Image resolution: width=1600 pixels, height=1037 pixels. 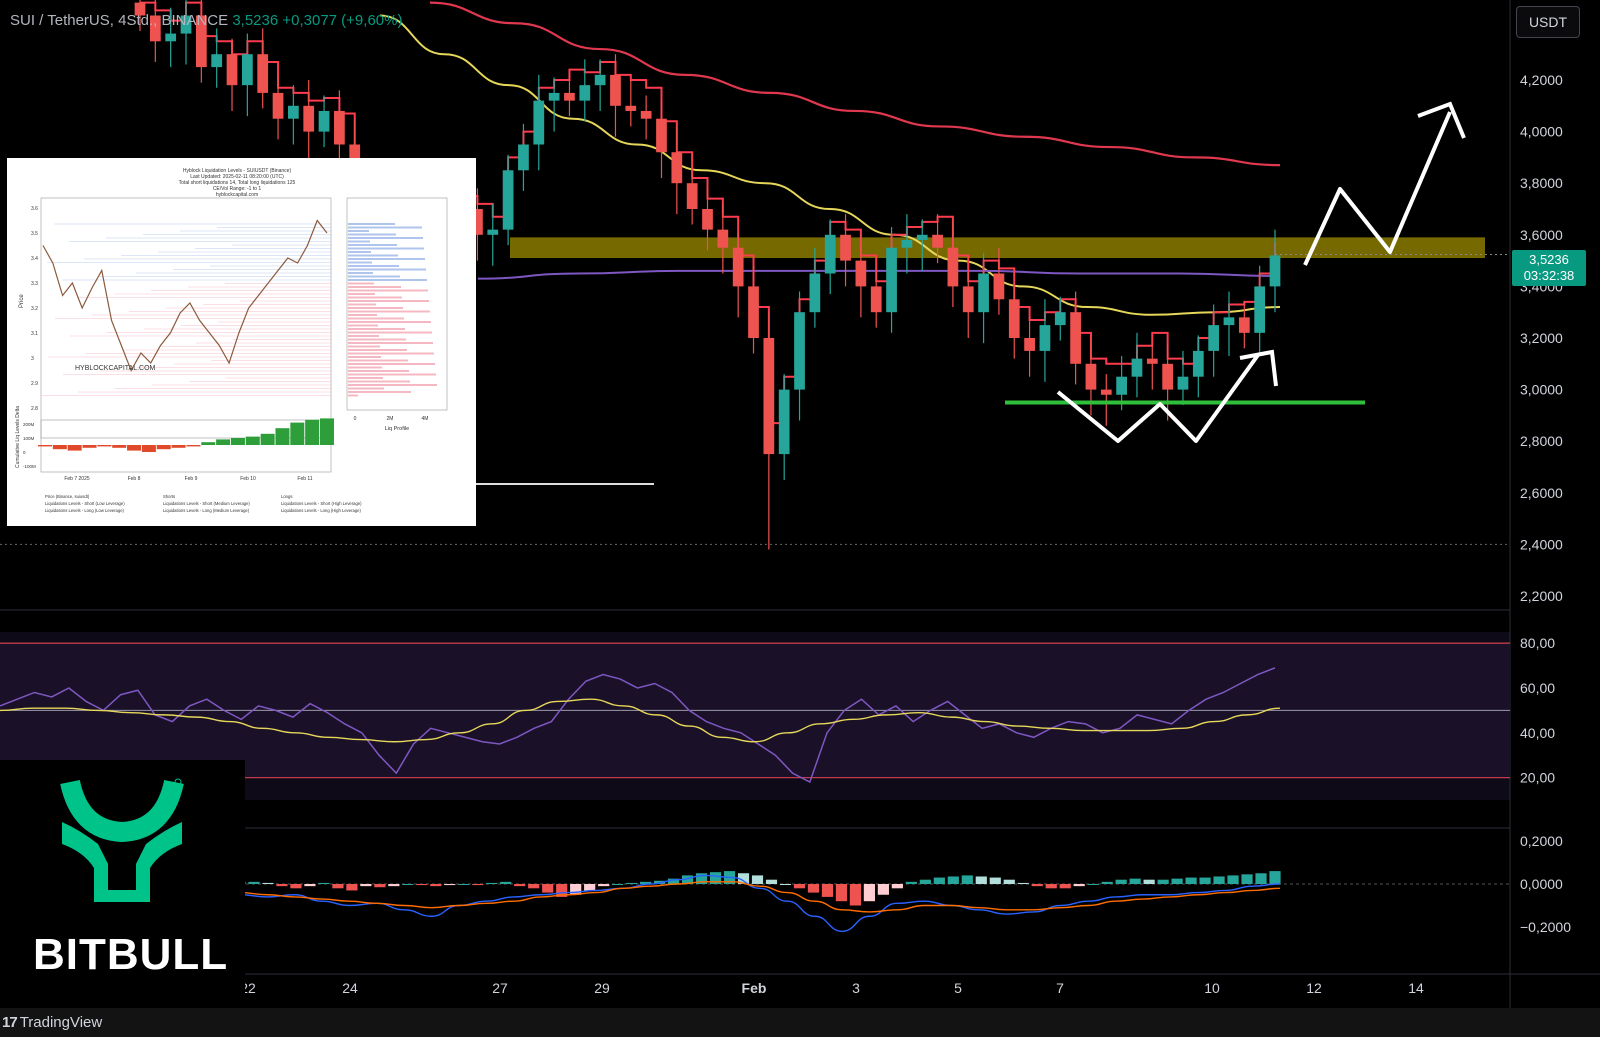 I want to click on macd-line, so click(x=760, y=903).